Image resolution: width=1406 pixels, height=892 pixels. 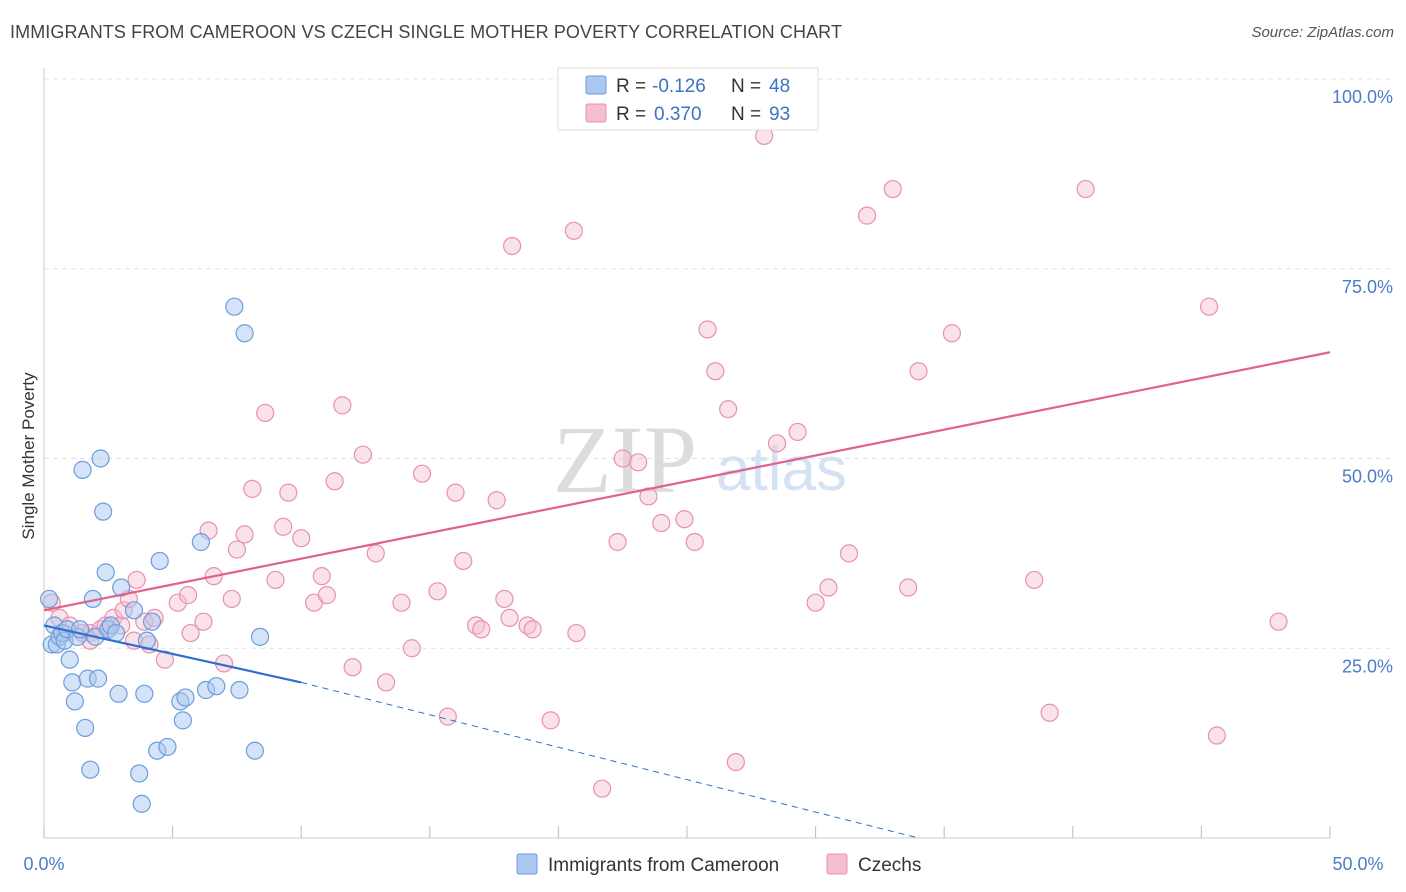 What do you see at coordinates (678, 114) in the screenshot?
I see `stats-pink-r-value: 0.370` at bounding box center [678, 114].